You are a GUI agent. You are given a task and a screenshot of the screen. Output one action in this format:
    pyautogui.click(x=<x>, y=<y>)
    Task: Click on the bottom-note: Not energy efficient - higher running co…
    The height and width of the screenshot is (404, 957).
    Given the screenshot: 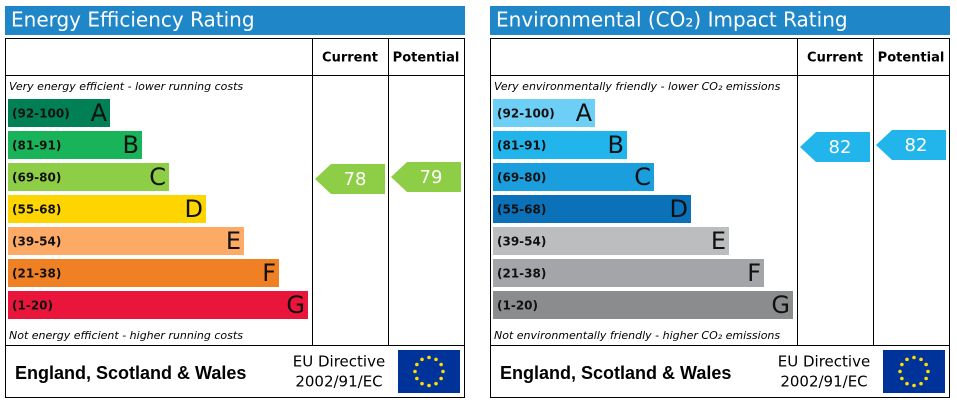 What is the action you would take?
    pyautogui.click(x=126, y=335)
    